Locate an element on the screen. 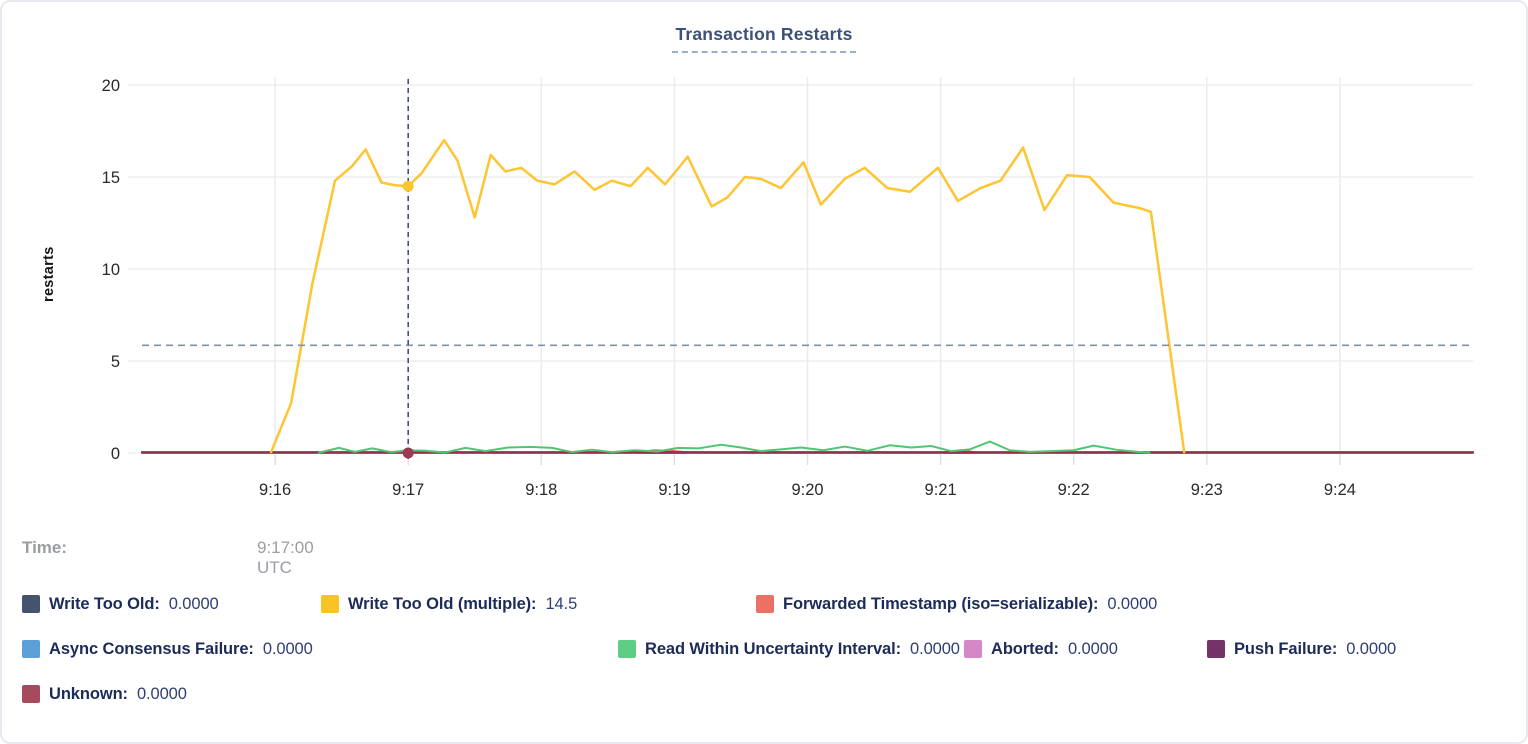 The width and height of the screenshot is (1528, 744). chart-title: Transaction Restarts is located at coordinates (764, 38).